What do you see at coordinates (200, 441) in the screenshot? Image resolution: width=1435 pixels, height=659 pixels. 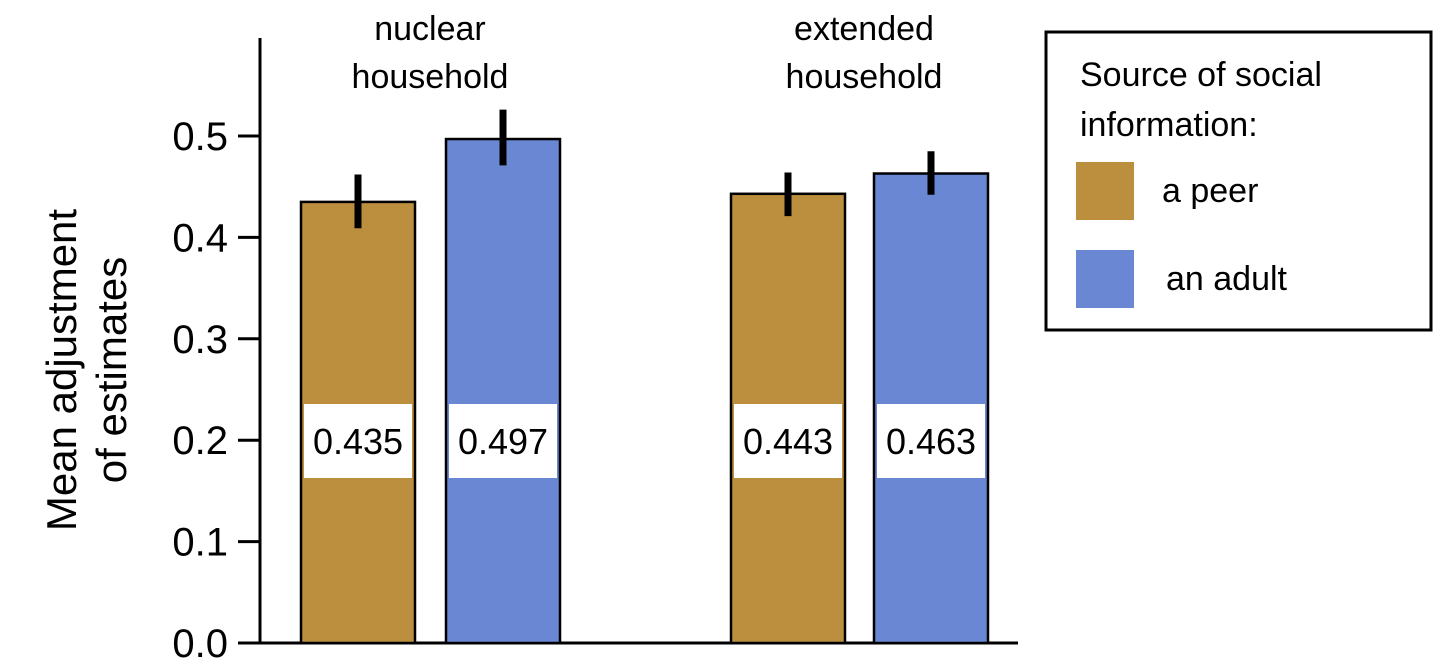 I see `y-tick-label: 0.2` at bounding box center [200, 441].